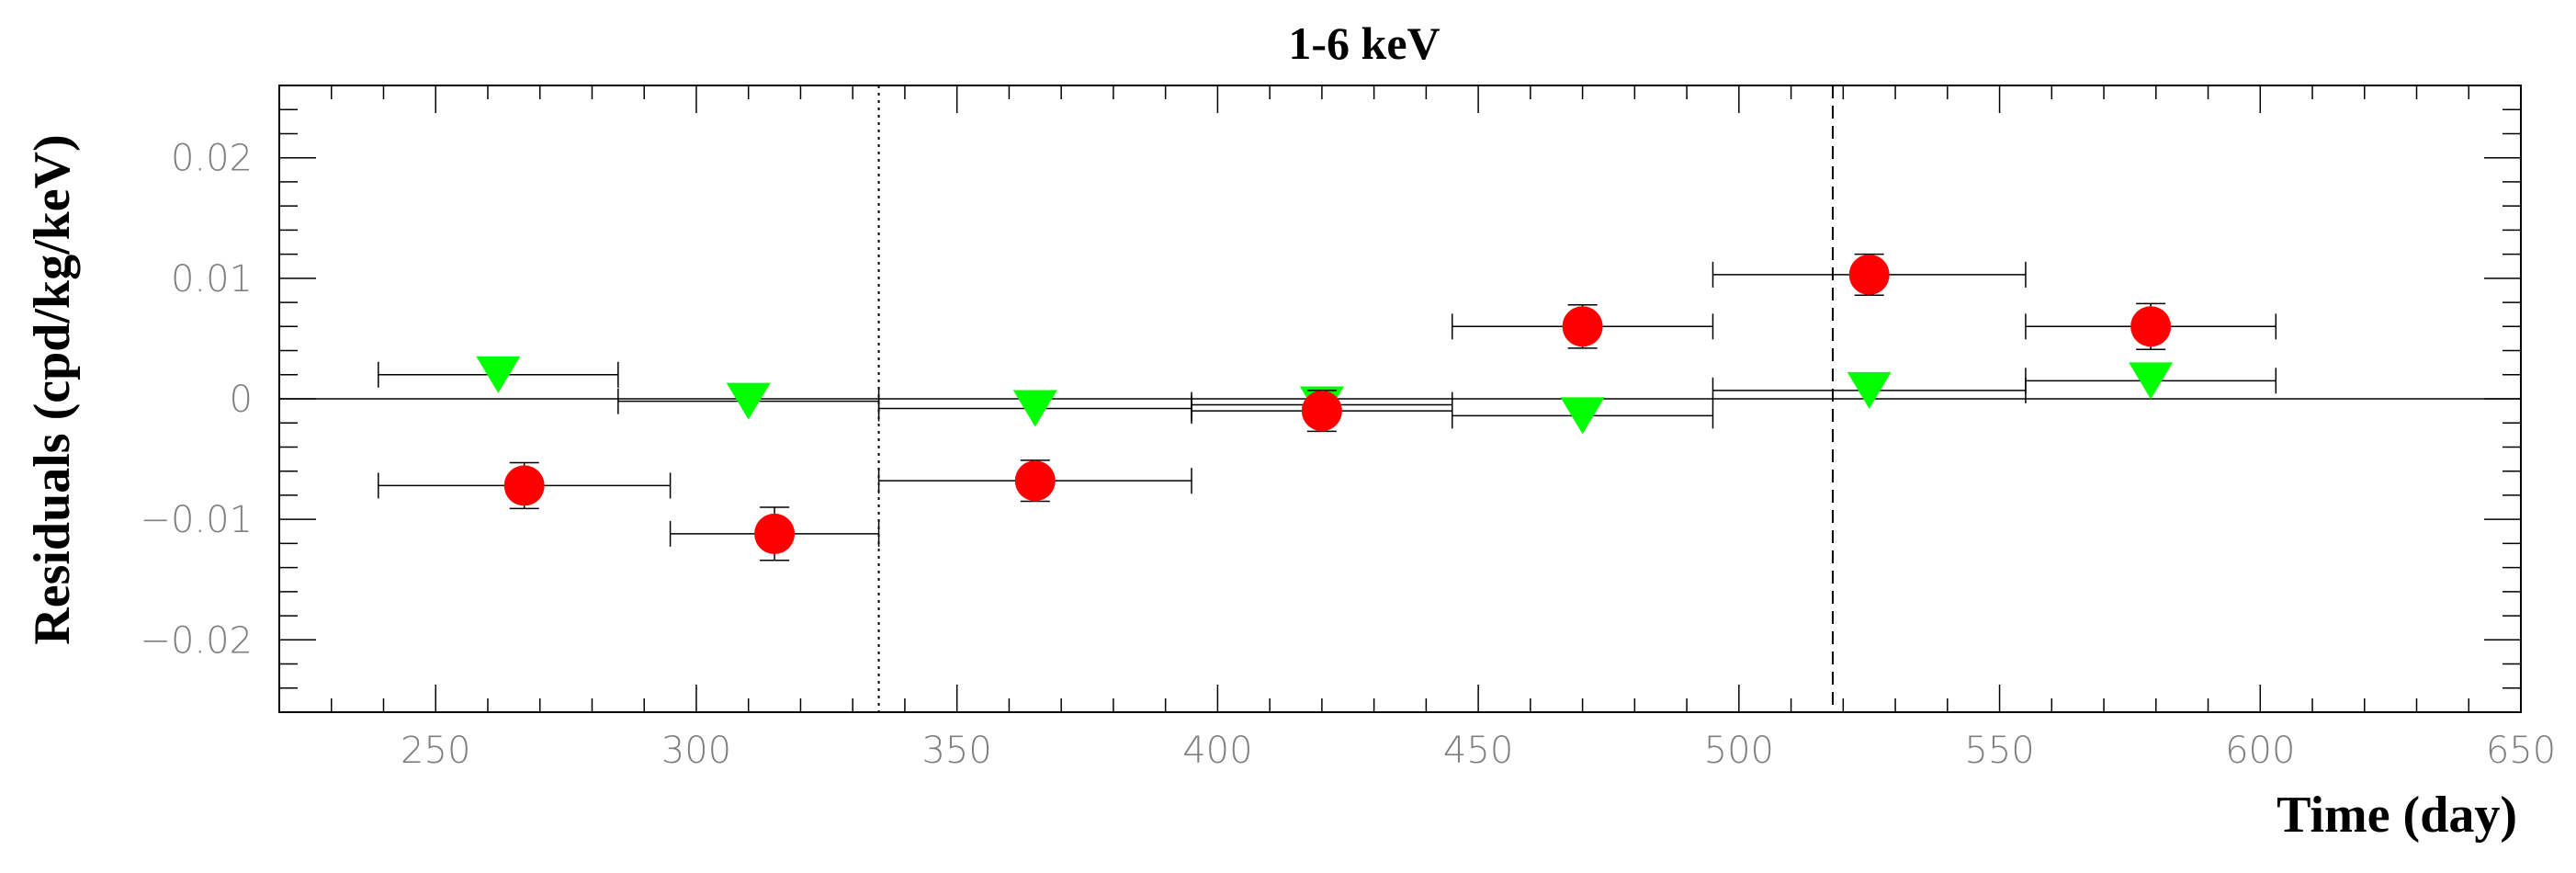  Describe the element at coordinates (1478, 751) in the screenshot. I see `x-tick-label: 450` at that location.